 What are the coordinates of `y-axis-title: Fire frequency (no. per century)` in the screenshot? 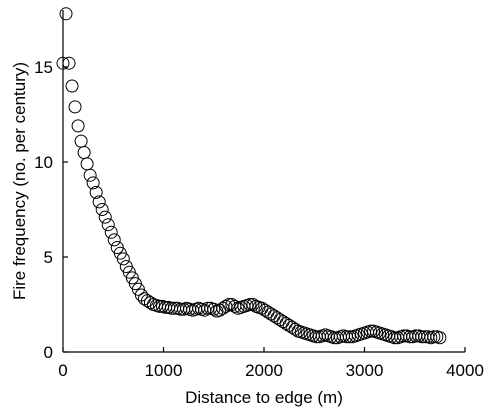 It's located at (19, 181).